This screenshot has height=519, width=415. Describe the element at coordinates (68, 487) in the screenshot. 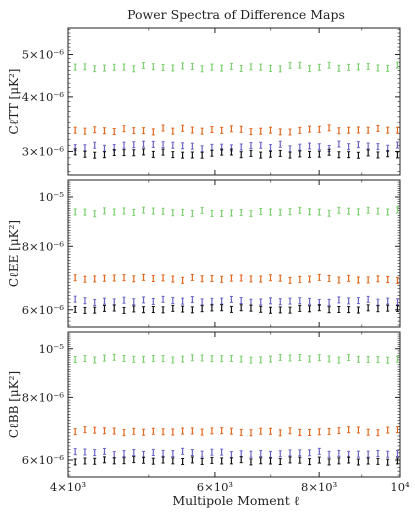

I see `x-tick-label: 4×10³` at that location.